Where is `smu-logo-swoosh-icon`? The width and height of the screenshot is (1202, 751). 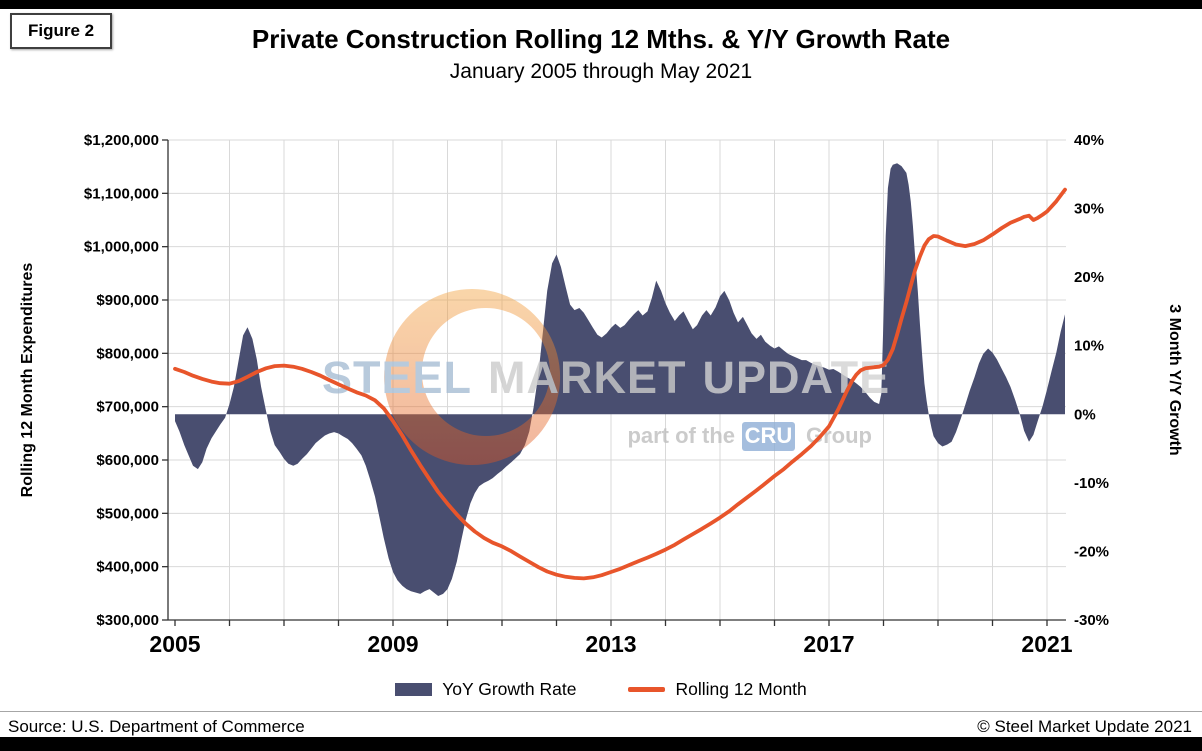 smu-logo-swoosh-icon is located at coordinates (472, 377).